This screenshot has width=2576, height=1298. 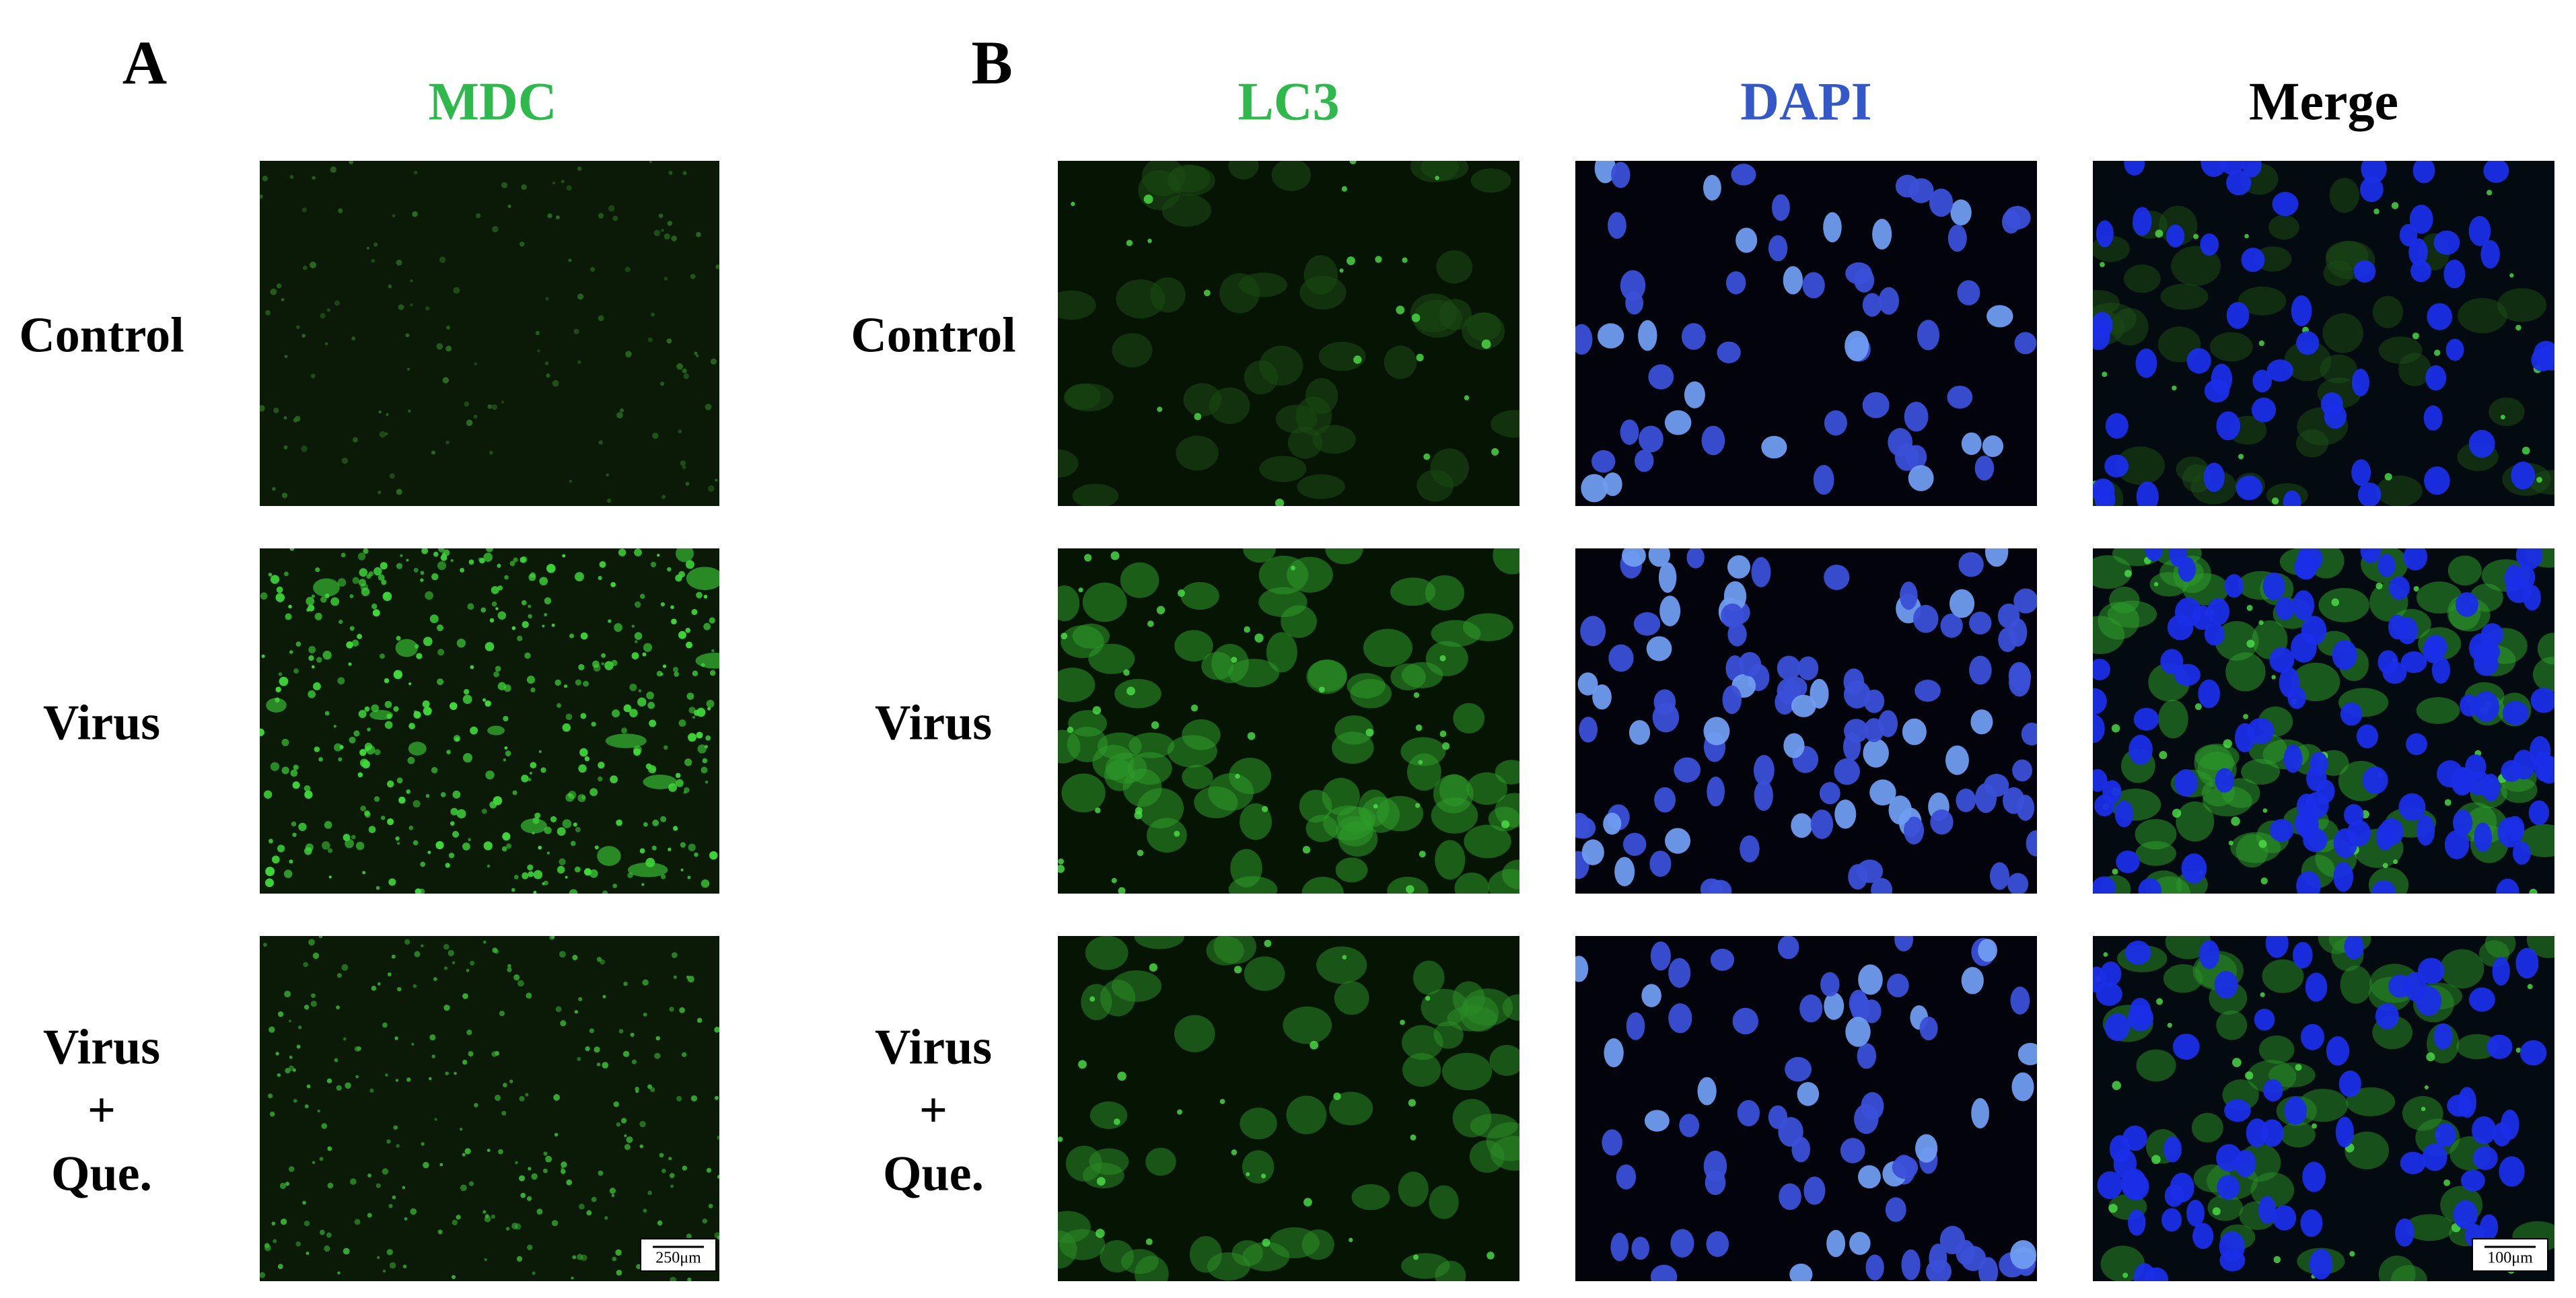 What do you see at coordinates (496, 730) in the screenshot?
I see `cluster` at bounding box center [496, 730].